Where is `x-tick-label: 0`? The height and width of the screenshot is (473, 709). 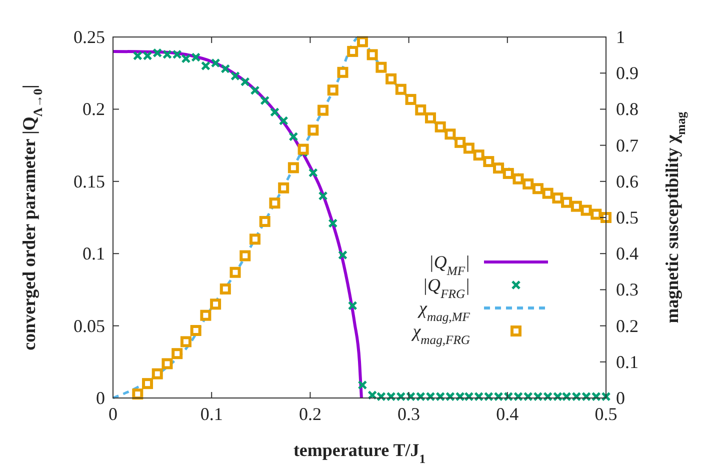 x-tick-label: 0 is located at coordinates (113, 414).